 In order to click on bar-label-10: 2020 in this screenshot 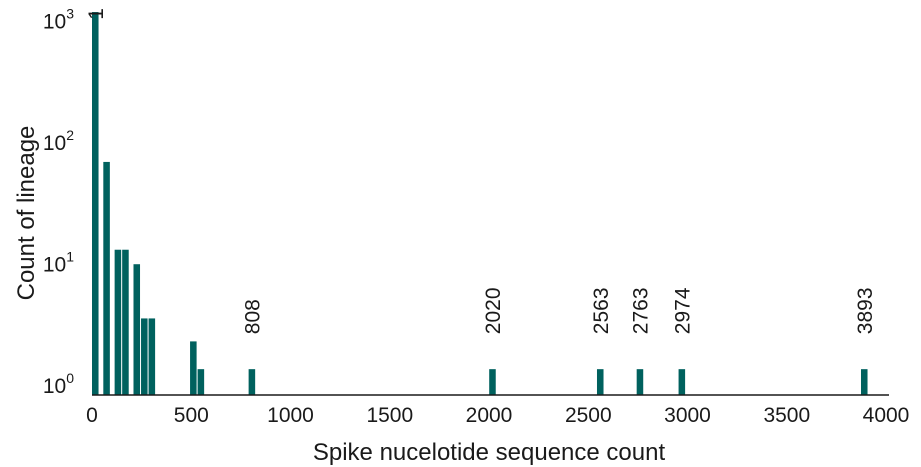, I will do `click(493, 310)`.